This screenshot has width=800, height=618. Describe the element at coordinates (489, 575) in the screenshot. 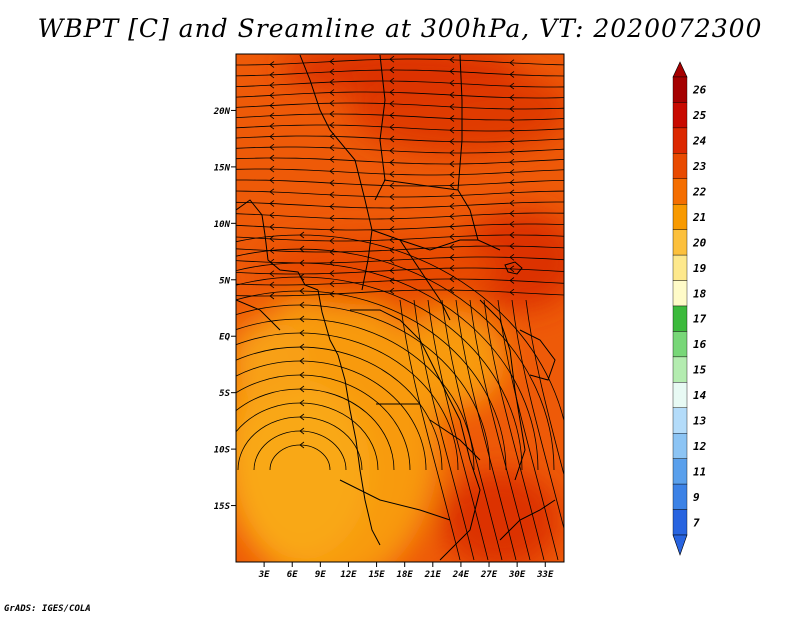

I see `lon-label: 27E` at that location.